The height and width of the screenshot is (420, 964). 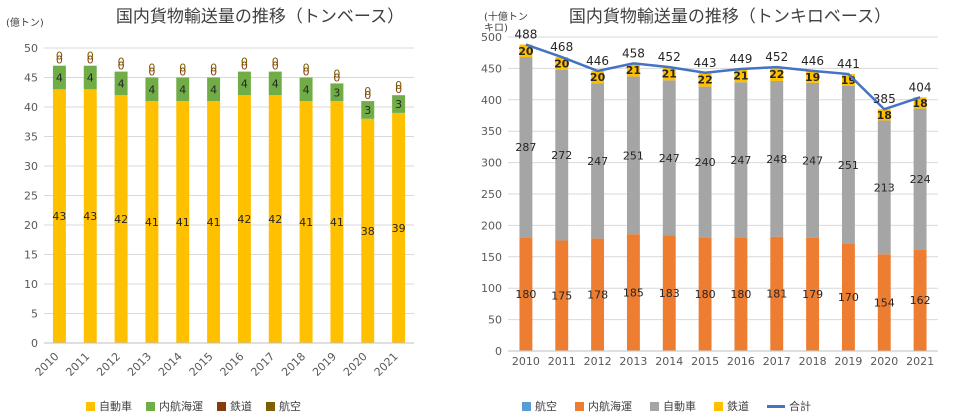 I want to click on total-label: 468, so click(x=561, y=47).